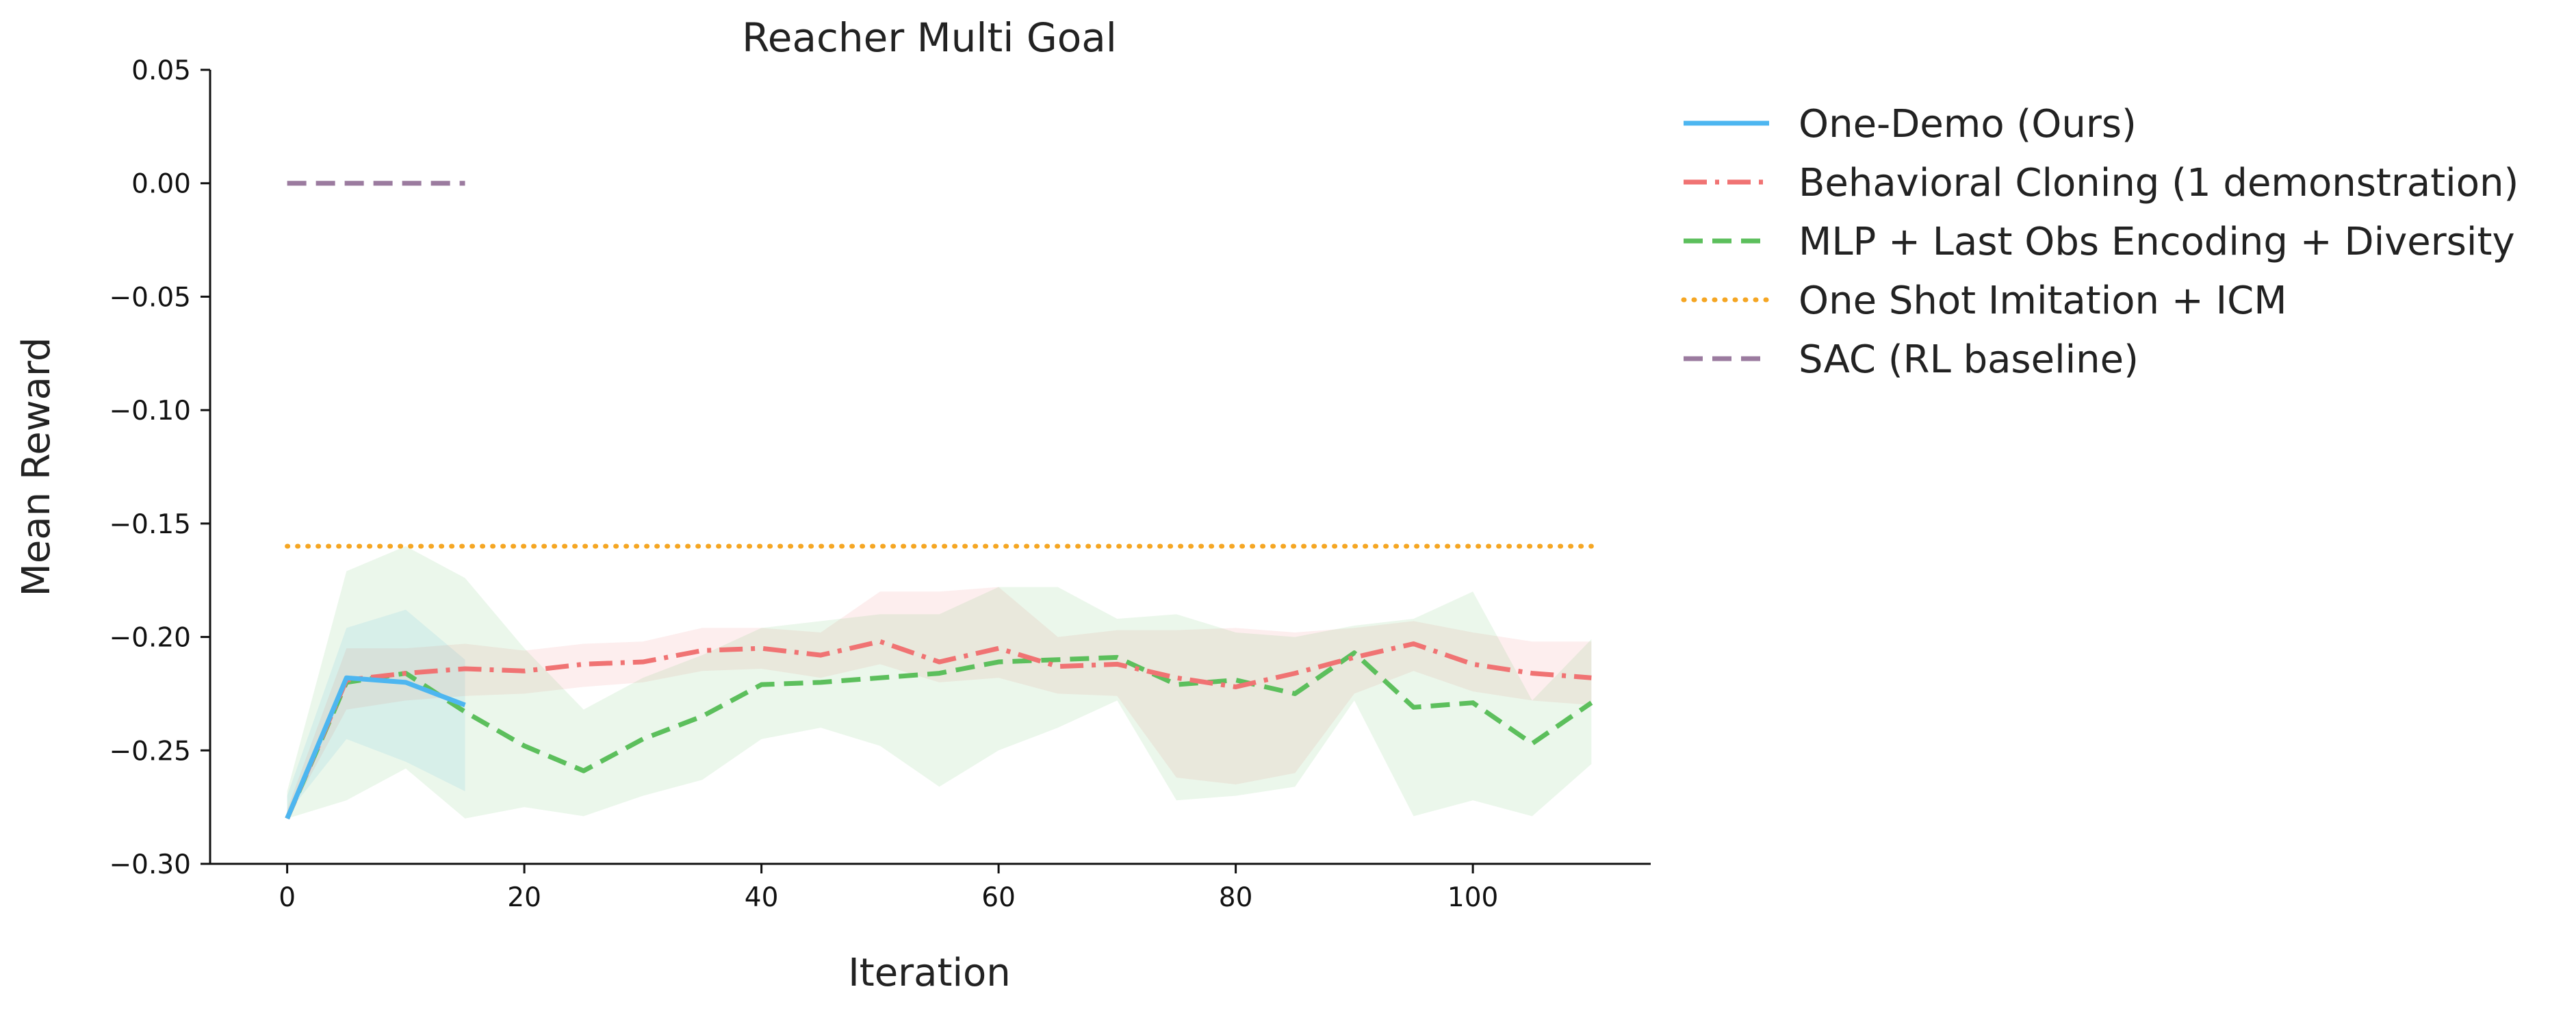 The height and width of the screenshot is (1011, 2576). I want to click on y-tick-label: −0.05, so click(150, 297).